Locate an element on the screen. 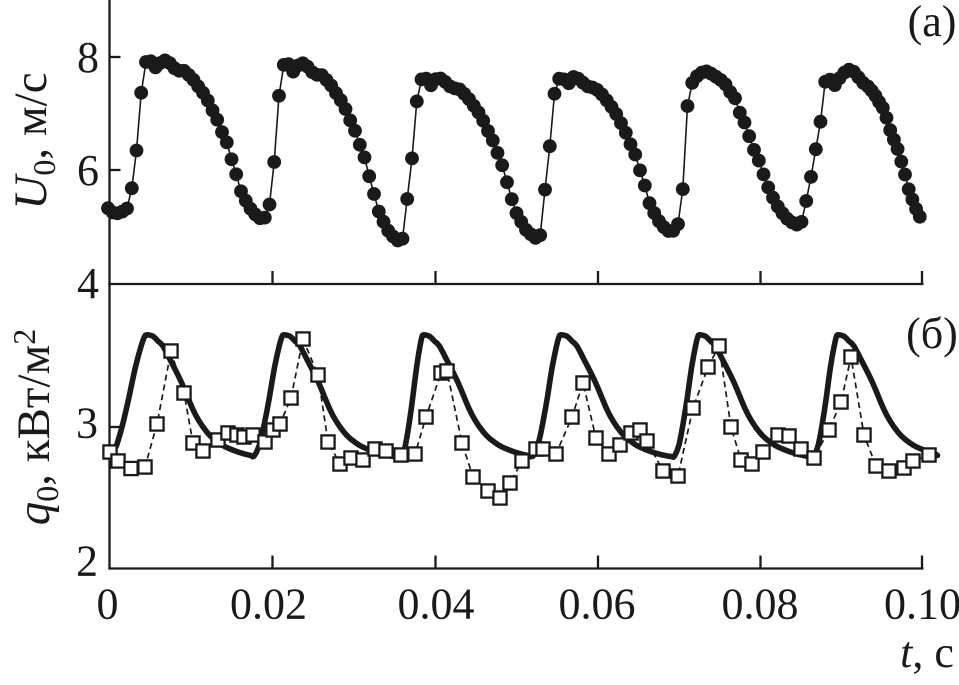  svg-text: 0.08 is located at coordinates (760, 604).